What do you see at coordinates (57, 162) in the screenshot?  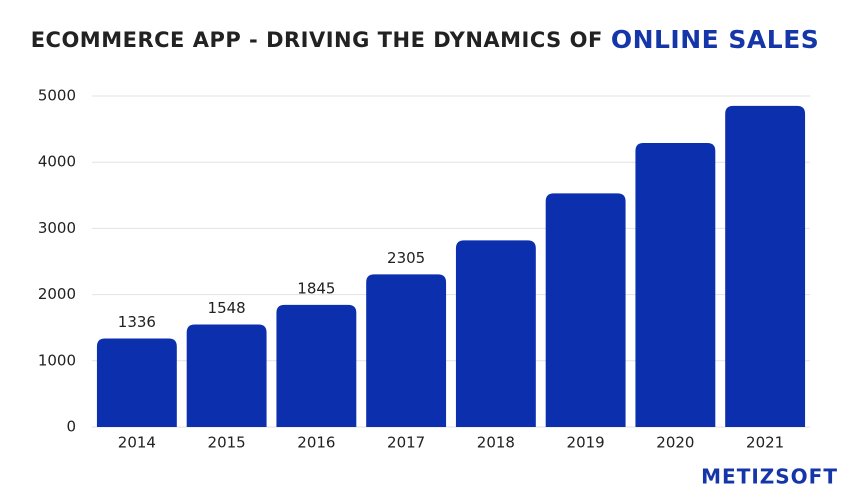 I see `y-tick-label: 4000` at bounding box center [57, 162].